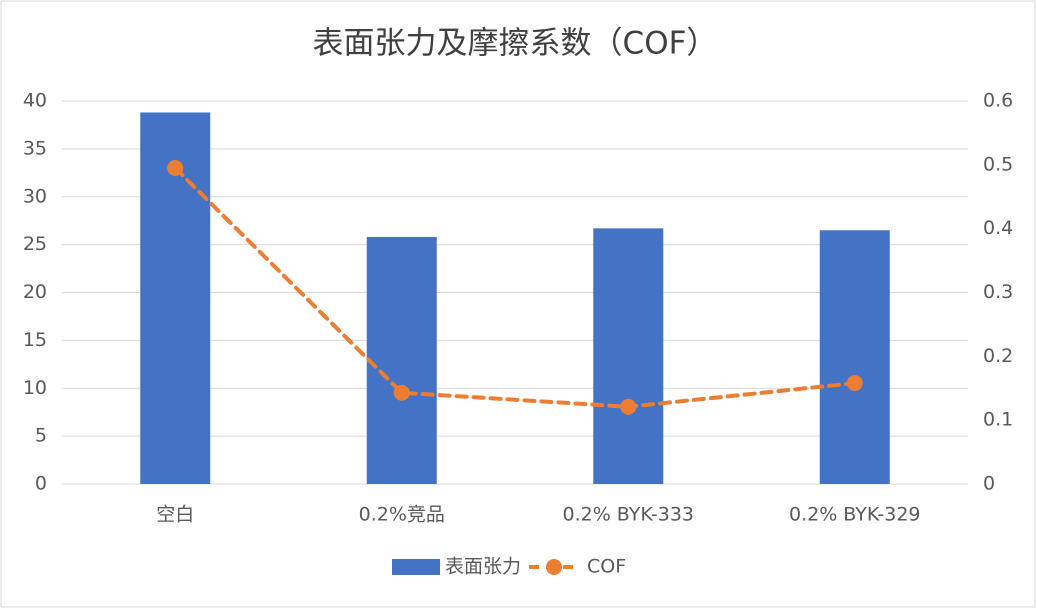 The height and width of the screenshot is (609, 1037). I want to click on x-tick-label: 0.2%竞品, so click(402, 515).